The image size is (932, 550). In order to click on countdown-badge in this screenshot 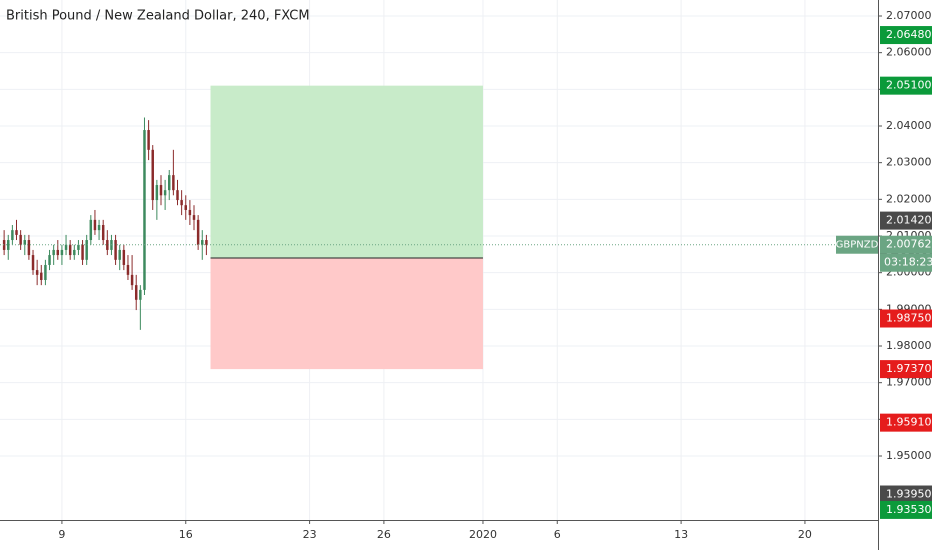, I will do `click(906, 262)`.